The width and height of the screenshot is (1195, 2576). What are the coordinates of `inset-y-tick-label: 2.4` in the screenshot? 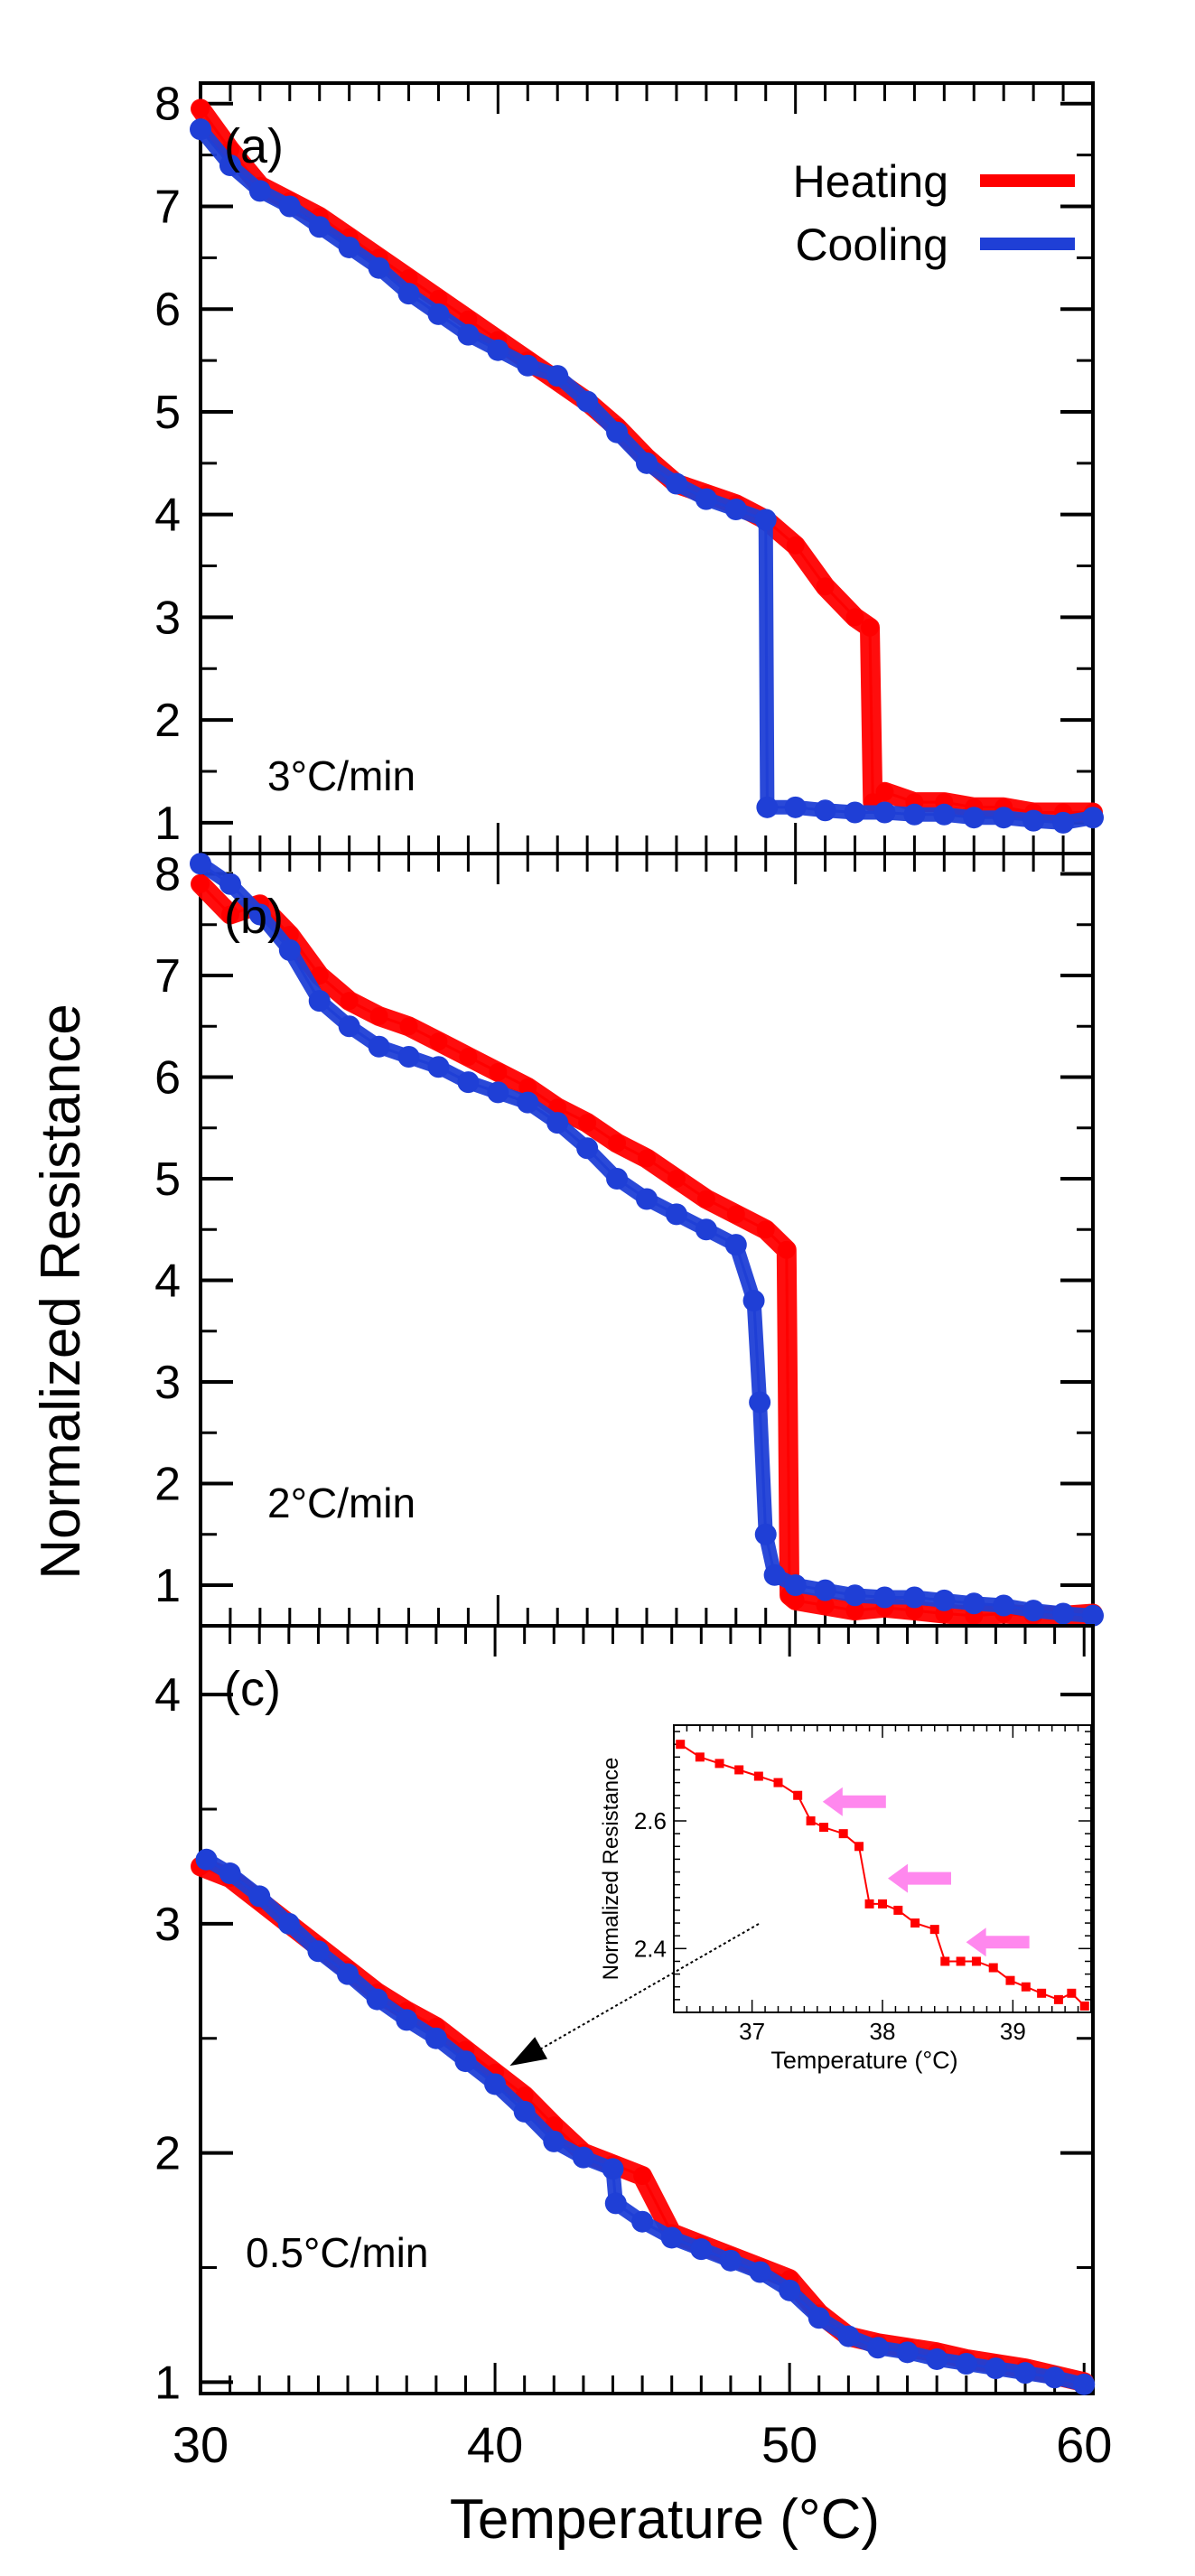 It's located at (650, 1949).